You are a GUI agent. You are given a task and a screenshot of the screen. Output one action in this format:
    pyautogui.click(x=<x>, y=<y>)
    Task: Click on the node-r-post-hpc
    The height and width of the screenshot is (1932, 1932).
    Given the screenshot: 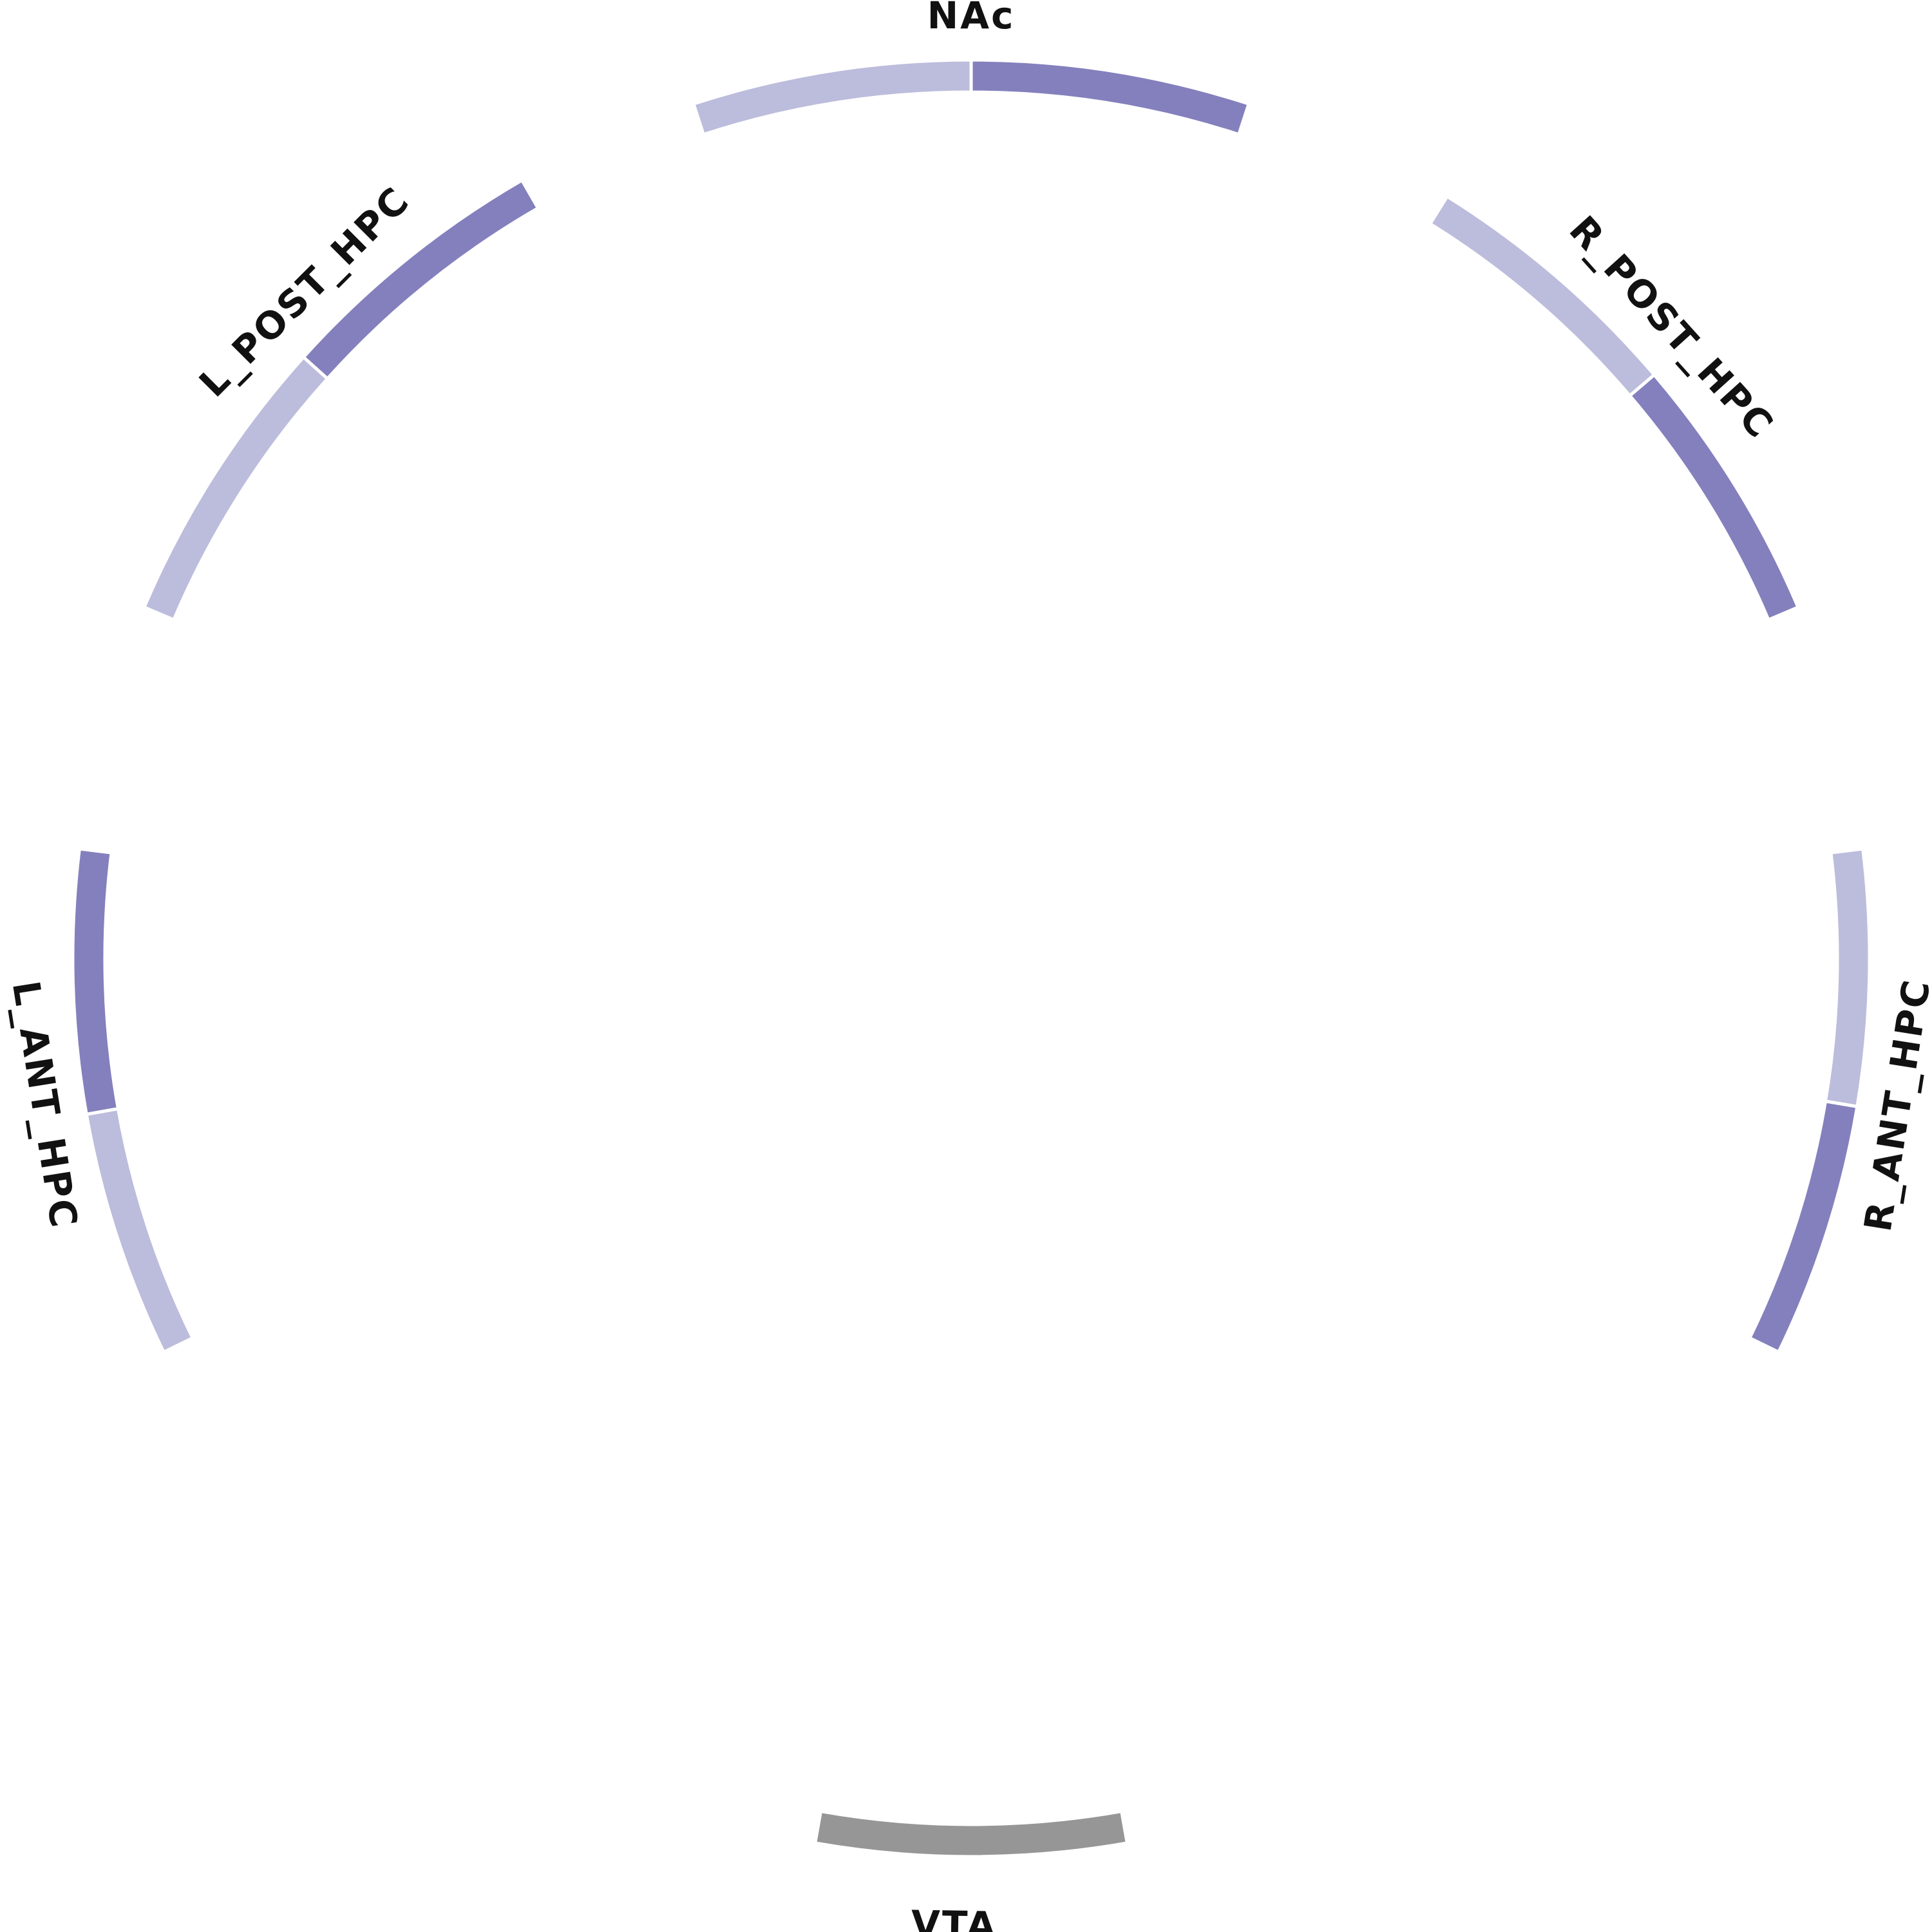 What is the action you would take?
    pyautogui.click(x=1614, y=408)
    